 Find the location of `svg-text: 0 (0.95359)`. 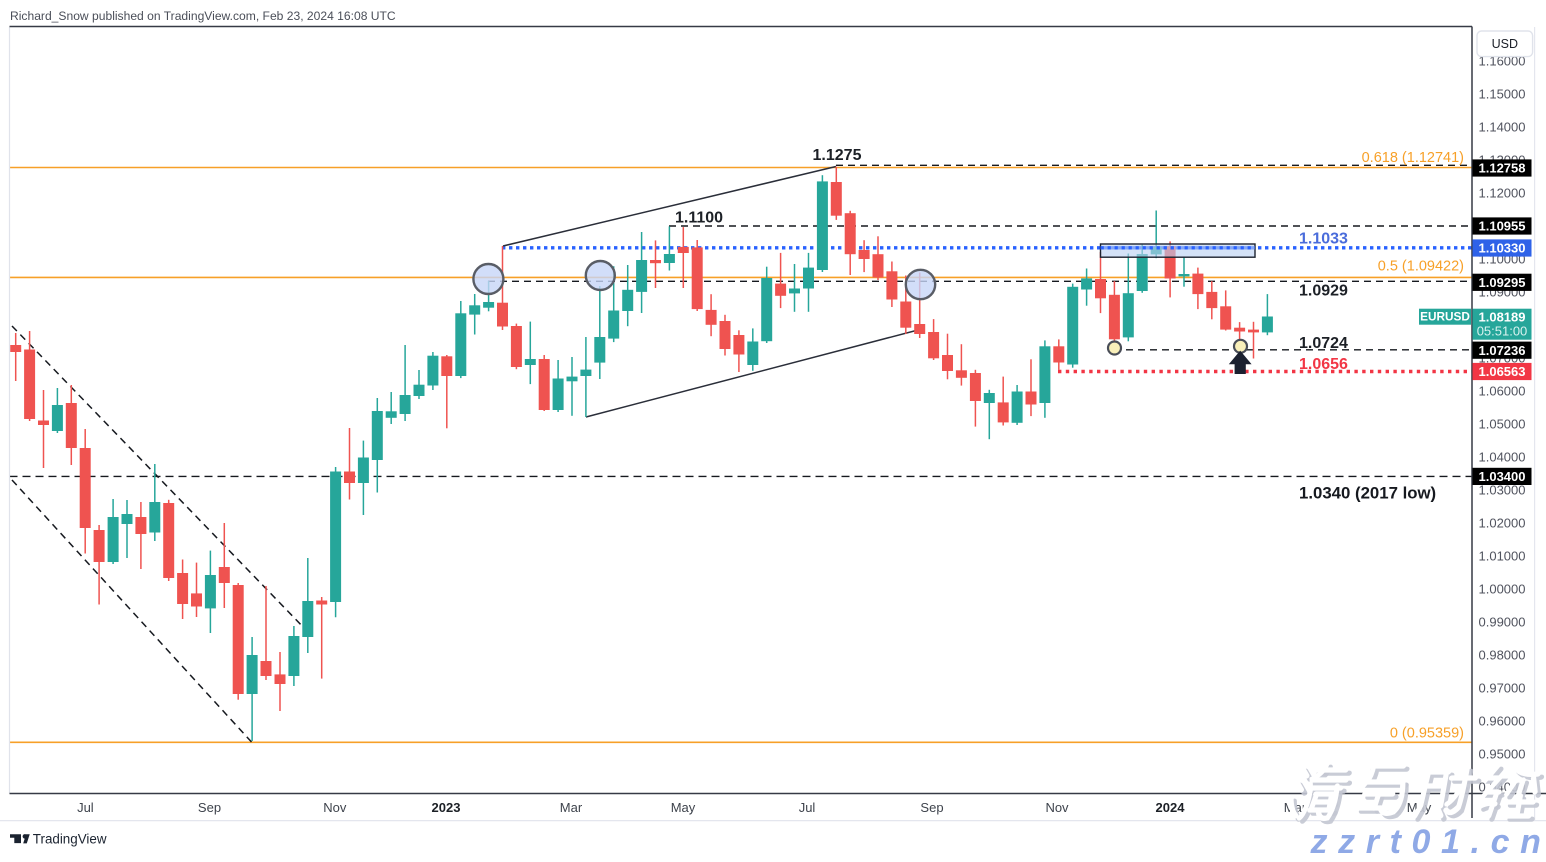

svg-text: 0 (0.95359) is located at coordinates (1427, 734).